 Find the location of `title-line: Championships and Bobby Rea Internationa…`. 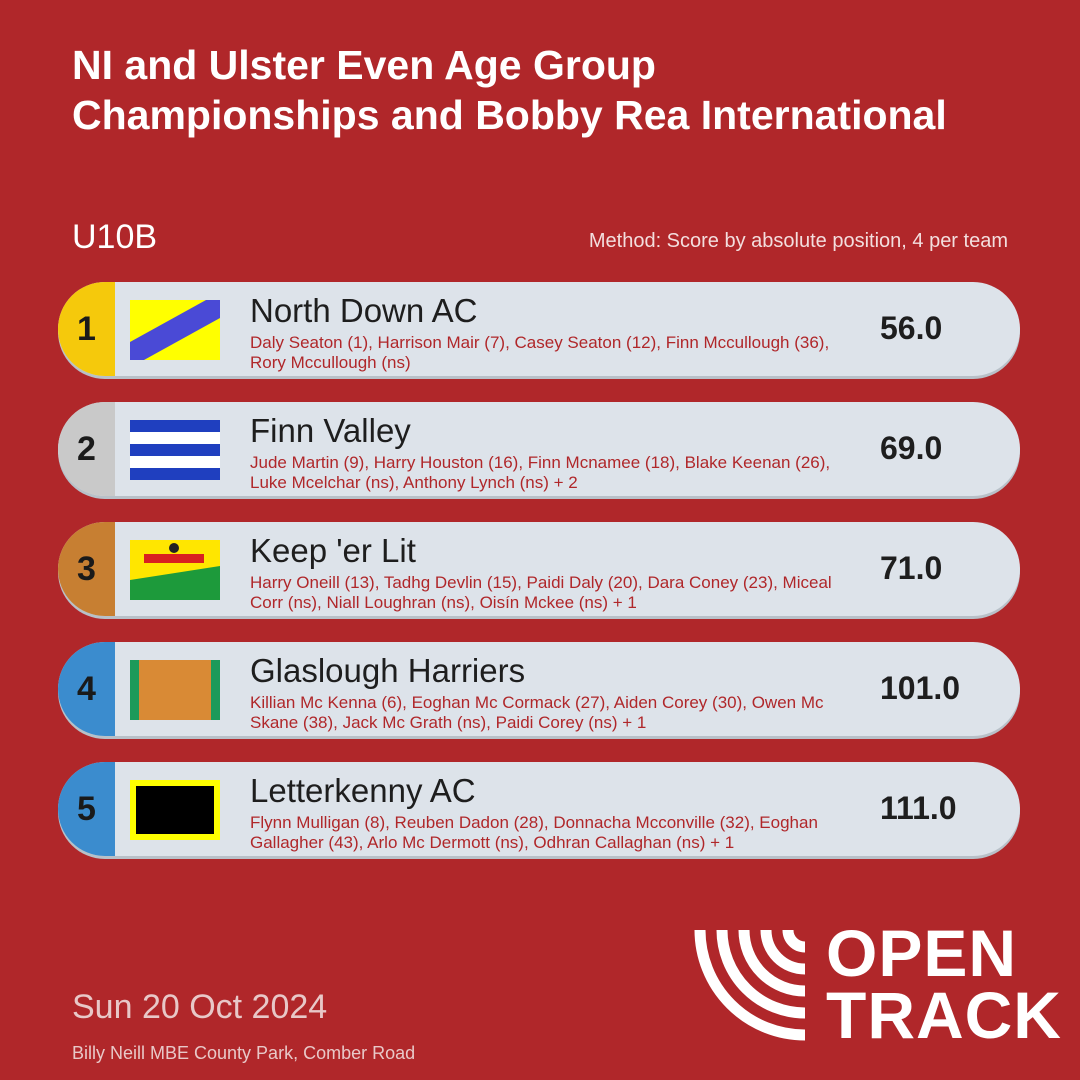

title-line: Championships and Bobby Rea Internationa… is located at coordinates (509, 115).